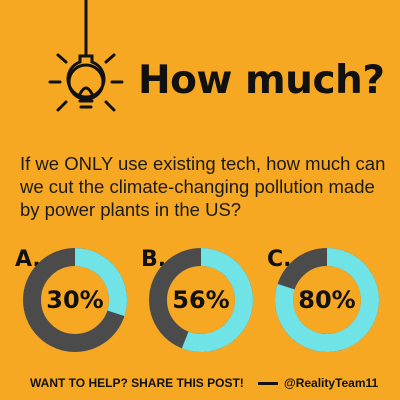 This screenshot has width=400, height=400. What do you see at coordinates (268, 383) in the screenshot?
I see `divider` at bounding box center [268, 383].